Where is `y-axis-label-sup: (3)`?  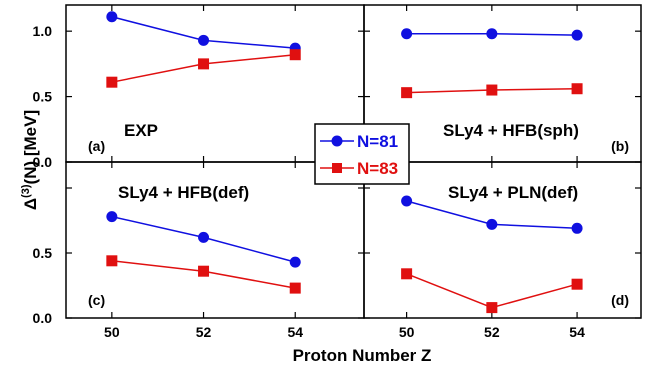 y-axis-label-sup: (3) is located at coordinates (26, 191).